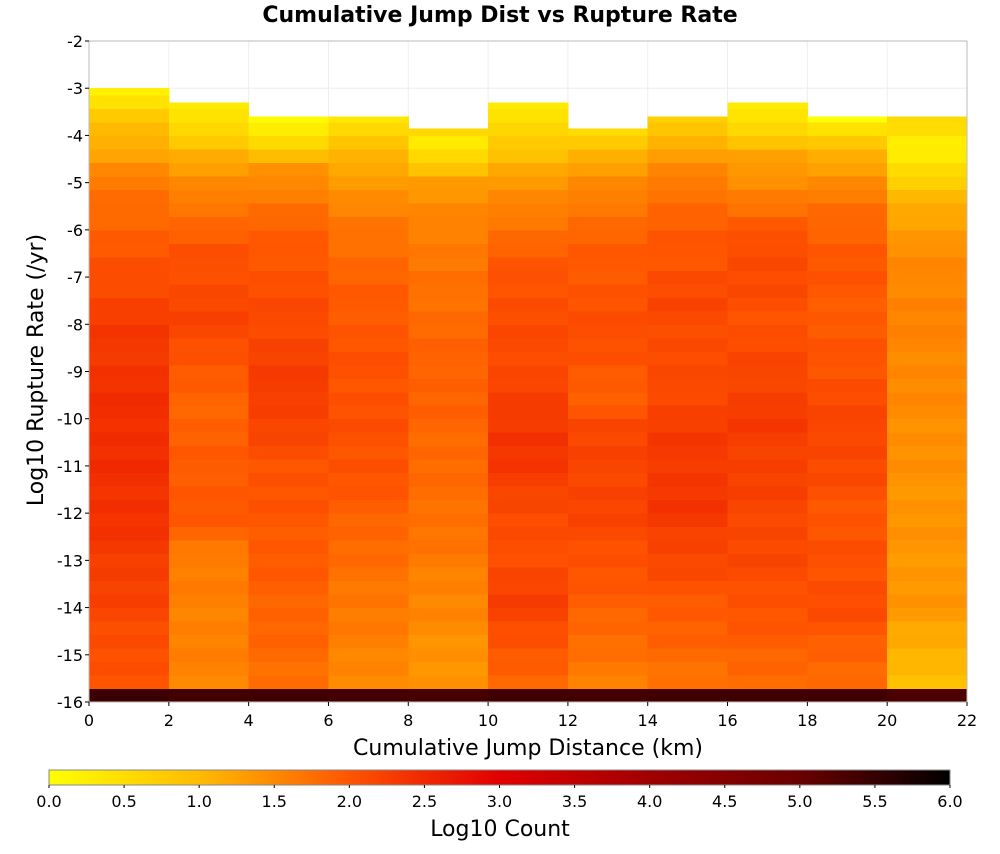  Describe the element at coordinates (807, 720) in the screenshot. I see `x-tick-label: 18` at that location.